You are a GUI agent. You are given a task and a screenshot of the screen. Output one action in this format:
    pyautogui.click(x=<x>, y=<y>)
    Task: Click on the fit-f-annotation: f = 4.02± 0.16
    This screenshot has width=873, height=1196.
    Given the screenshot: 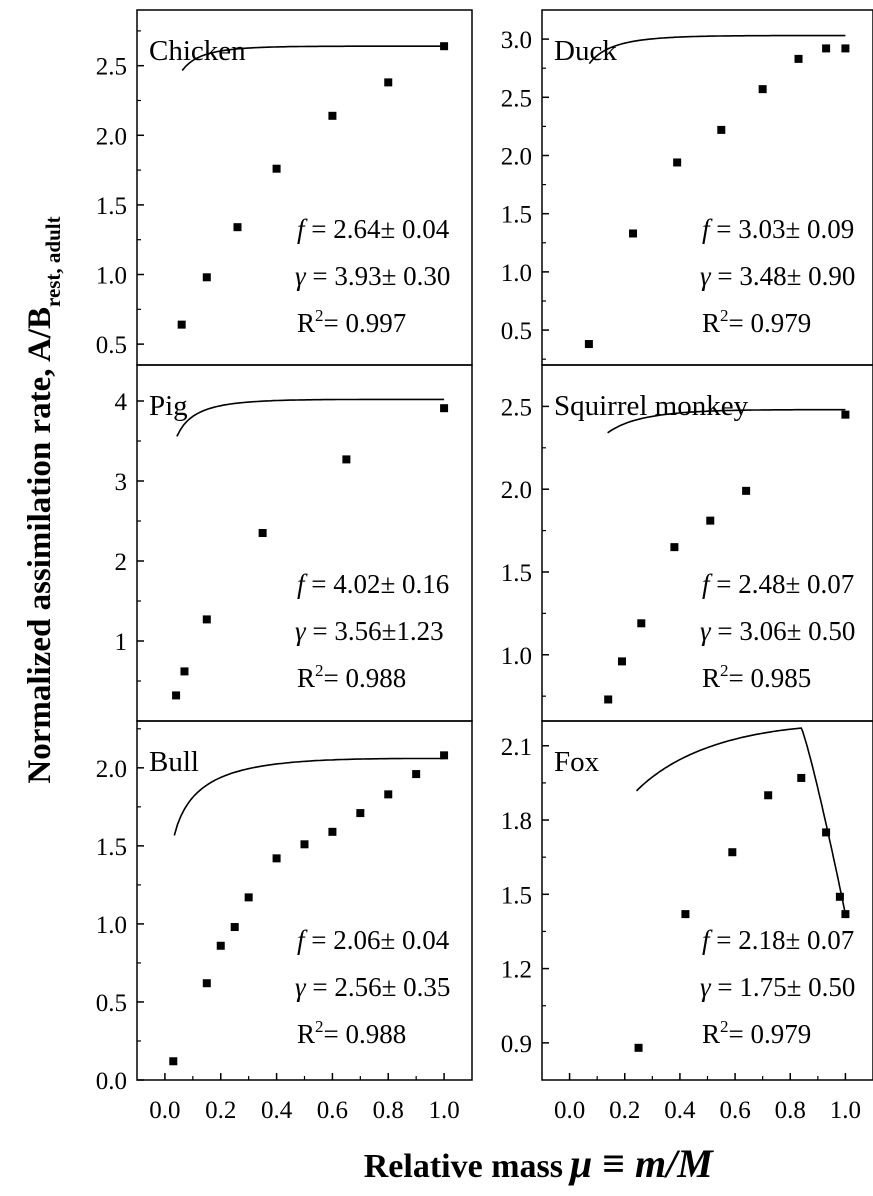 What is the action you would take?
    pyautogui.click(x=373, y=584)
    